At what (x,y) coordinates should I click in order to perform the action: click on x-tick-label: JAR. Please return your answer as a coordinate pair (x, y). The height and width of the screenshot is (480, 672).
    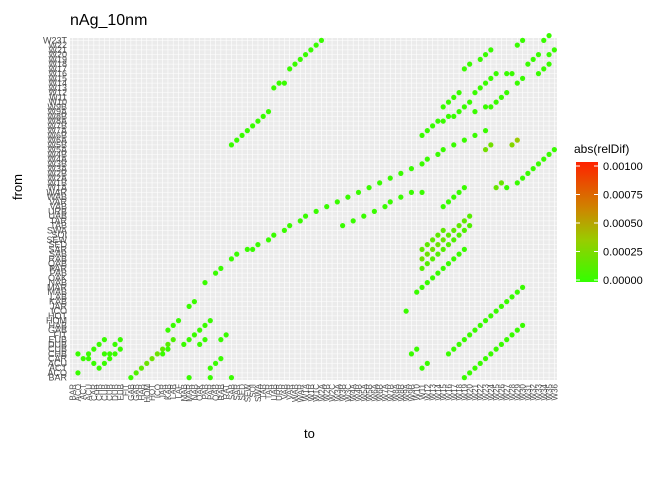
    Looking at the image, I should click on (163, 391).